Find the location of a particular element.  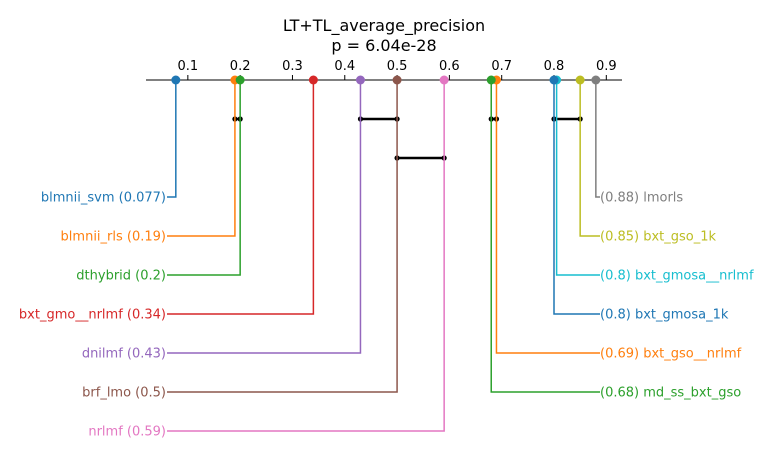

label-blmnii_svm: blmnii_svm (0.077) is located at coordinates (103, 198).